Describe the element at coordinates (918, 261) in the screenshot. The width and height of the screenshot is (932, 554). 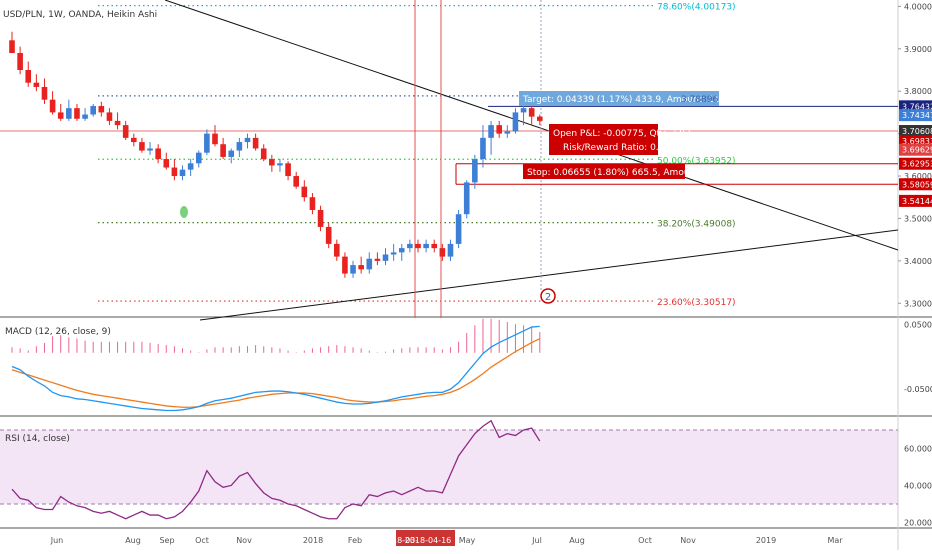
I see `price-tick-label: 3.40000` at that location.